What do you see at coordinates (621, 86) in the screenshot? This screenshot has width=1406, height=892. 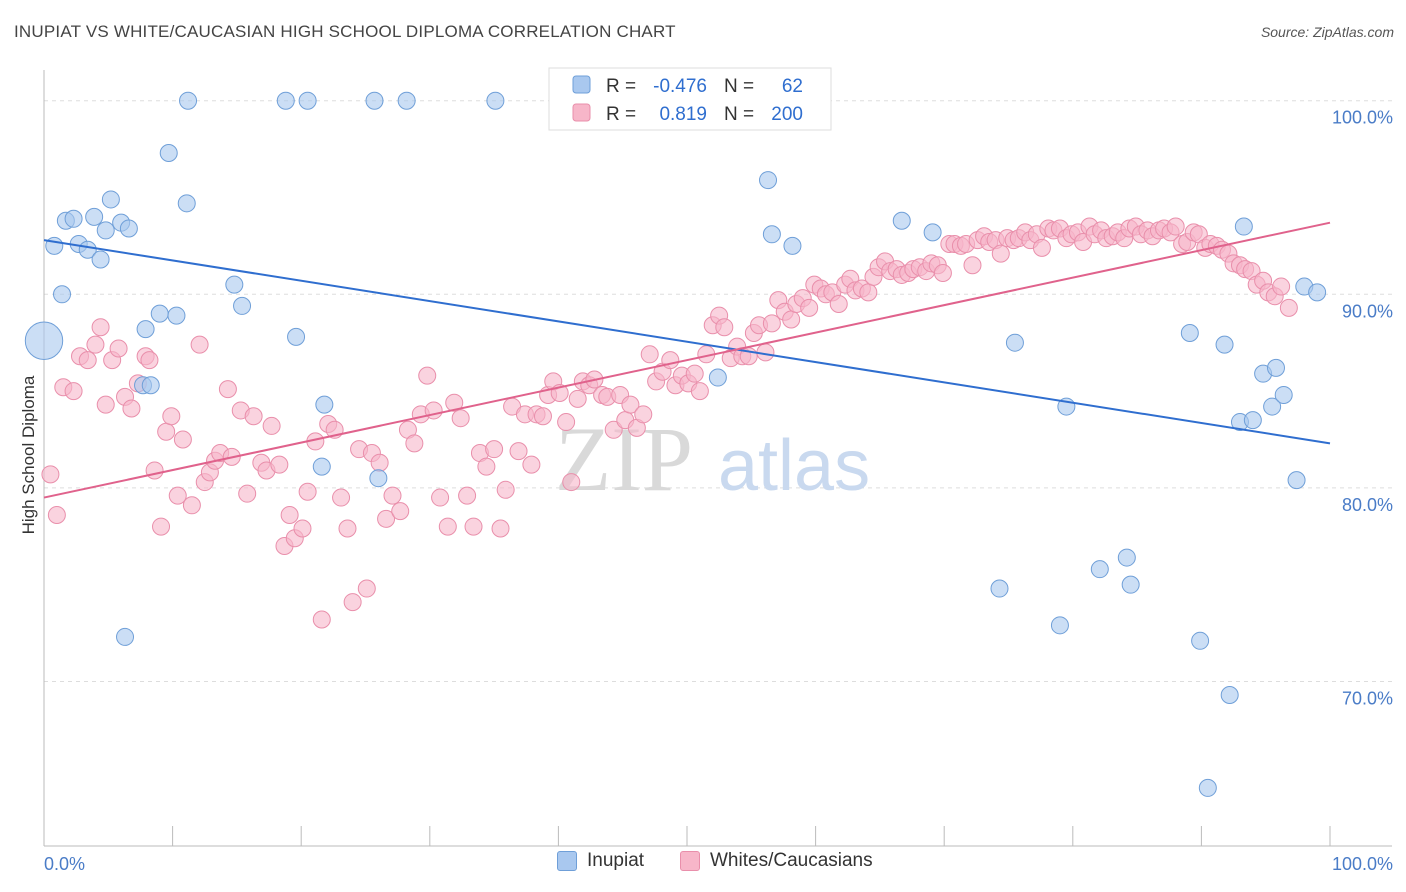 I see `legend-r-label-1: R =` at bounding box center [621, 86].